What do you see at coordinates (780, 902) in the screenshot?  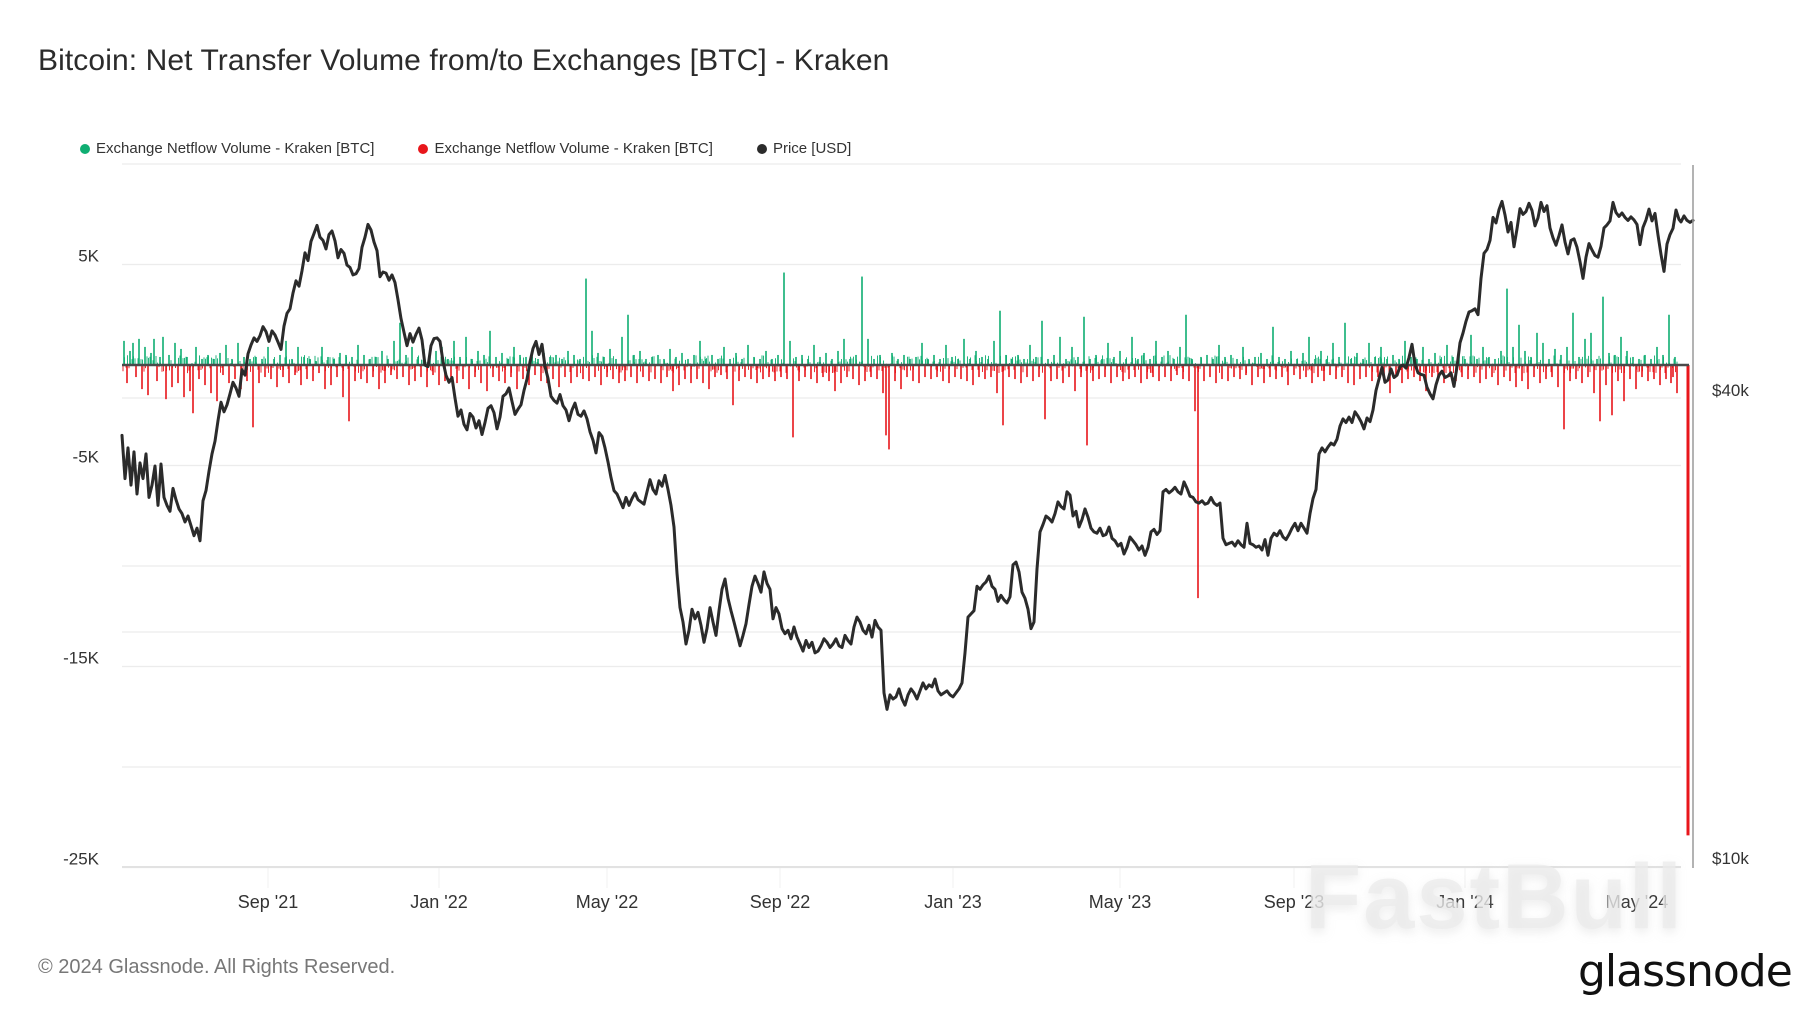 I see `x-tick-label: Sep '22` at bounding box center [780, 902].